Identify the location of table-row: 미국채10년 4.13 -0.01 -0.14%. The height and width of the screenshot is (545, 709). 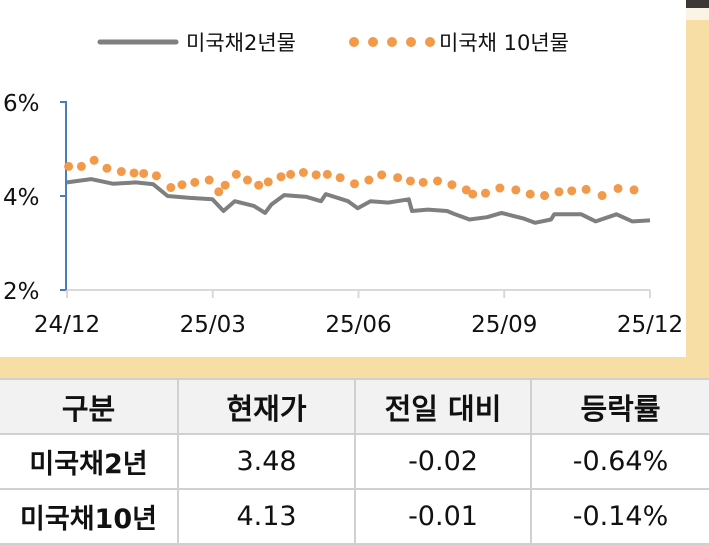
(354, 516).